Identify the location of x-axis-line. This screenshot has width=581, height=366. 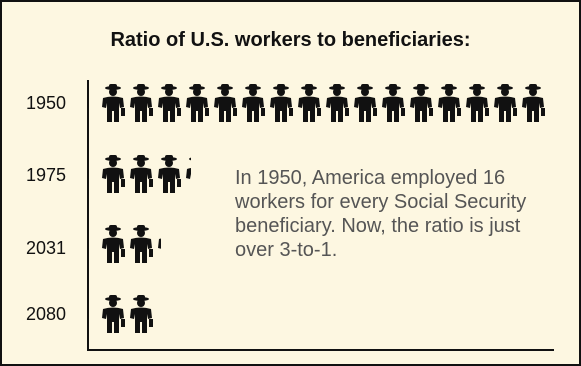
(320, 350).